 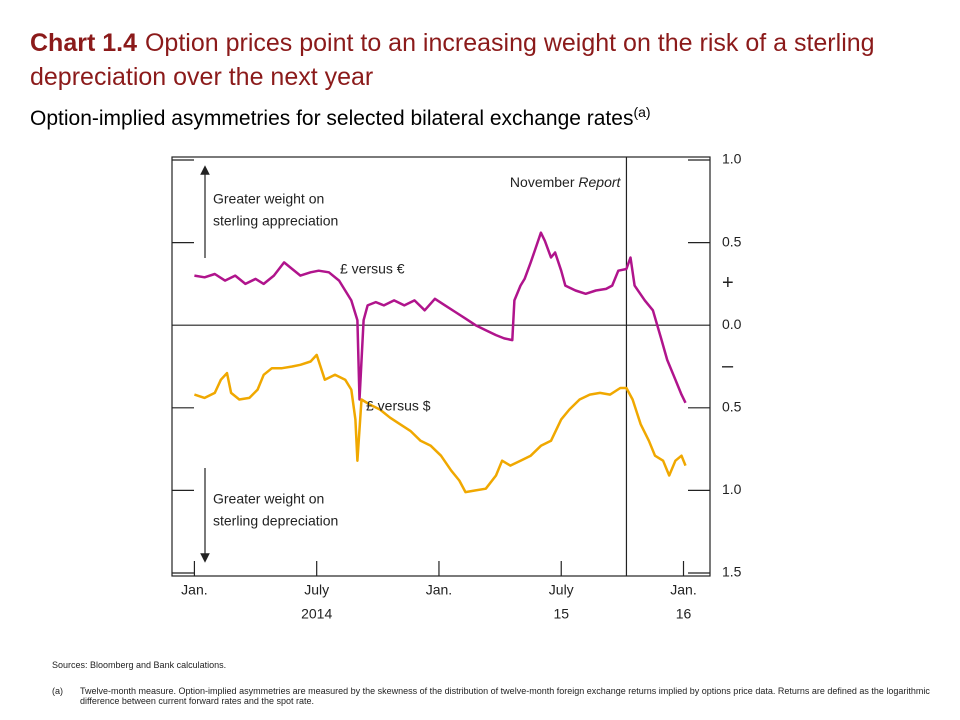 I want to click on annotation: sterling appreciation, so click(x=275, y=221).